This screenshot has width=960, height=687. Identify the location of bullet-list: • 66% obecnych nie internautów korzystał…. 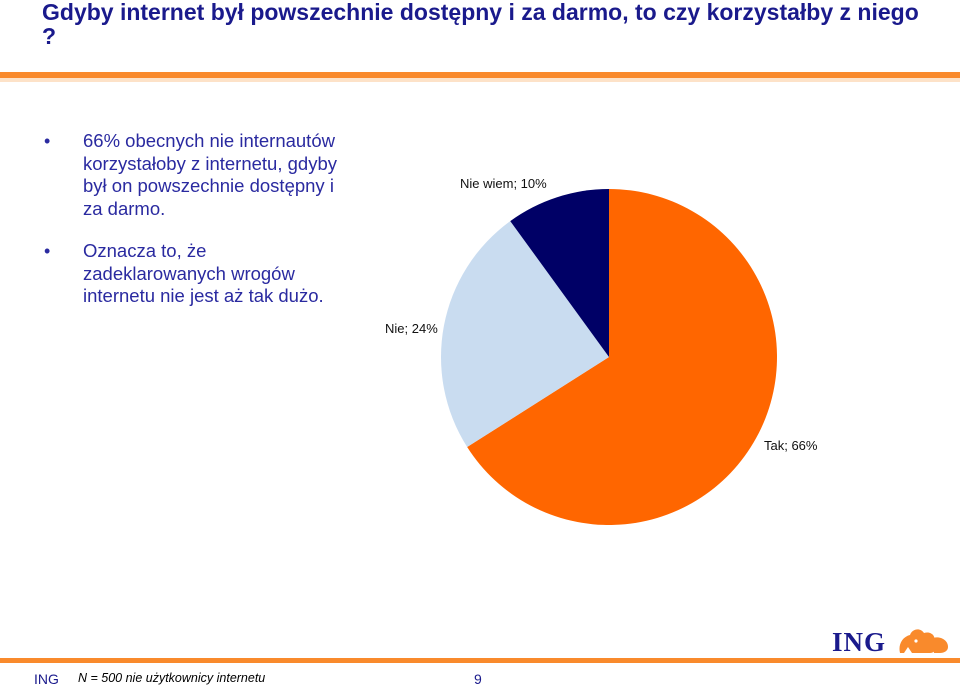
(194, 229).